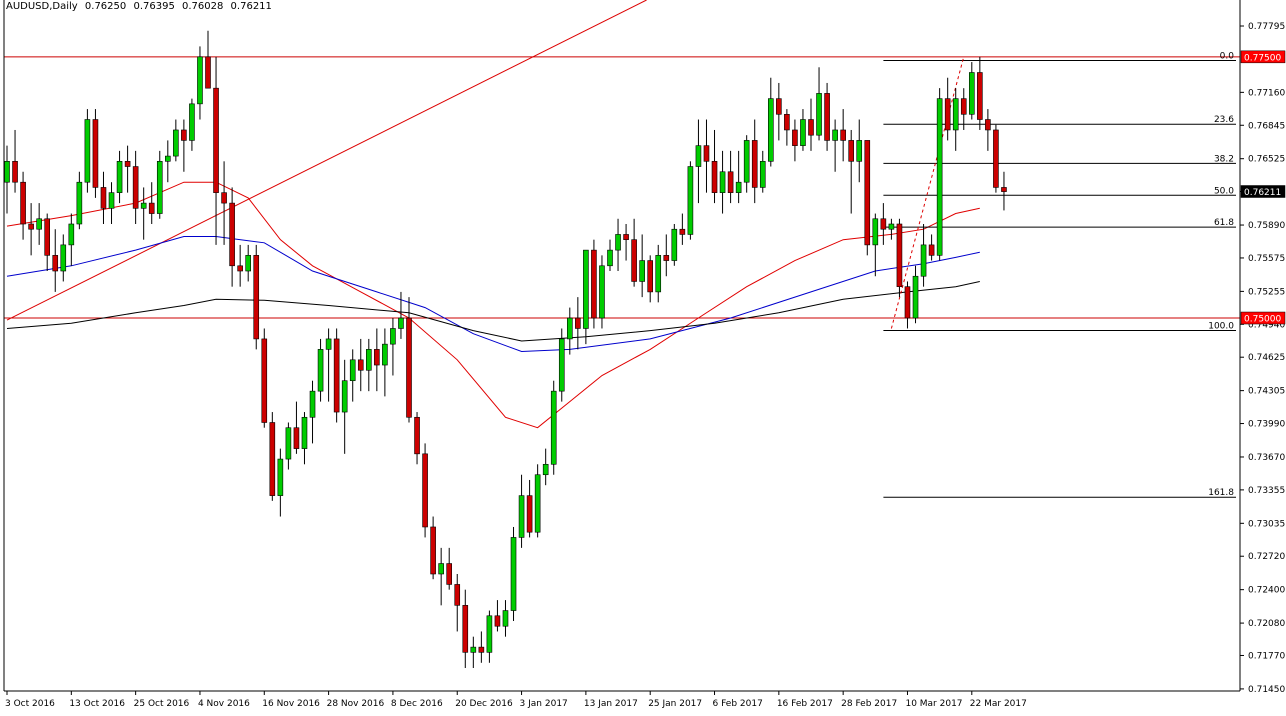 Image resolution: width=1286 pixels, height=716 pixels. Describe the element at coordinates (1266, 259) in the screenshot. I see `price-tick-label: 0.75575` at that location.